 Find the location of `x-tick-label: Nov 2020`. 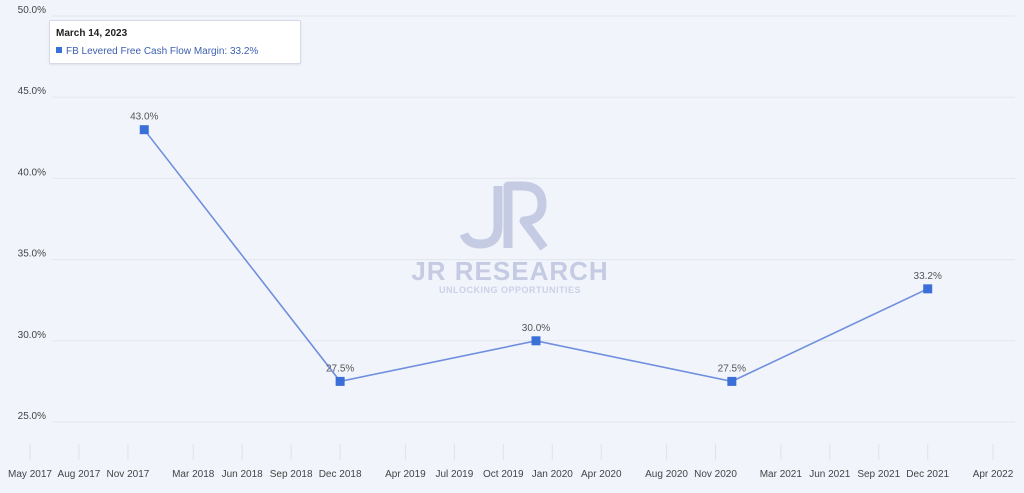

x-tick-label: Nov 2020 is located at coordinates (715, 474).